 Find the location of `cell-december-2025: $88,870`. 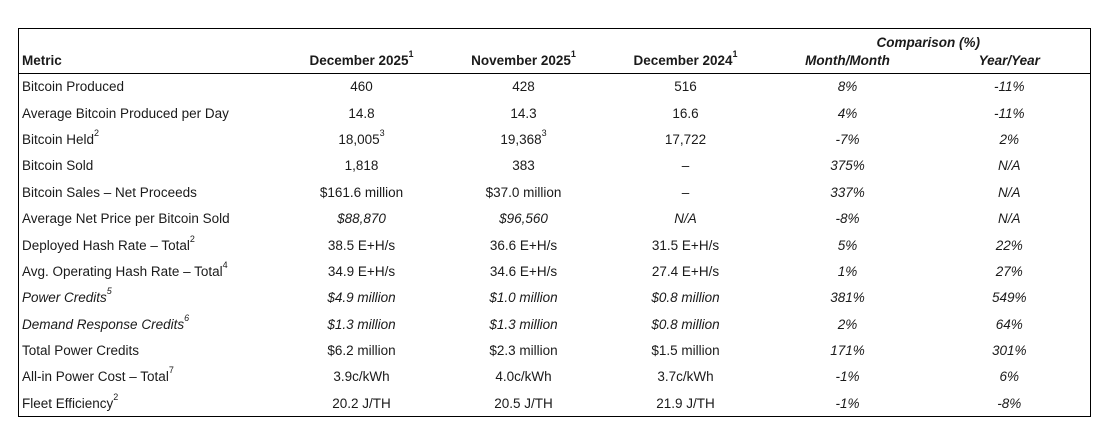

cell-december-2025: $88,870 is located at coordinates (361, 219).